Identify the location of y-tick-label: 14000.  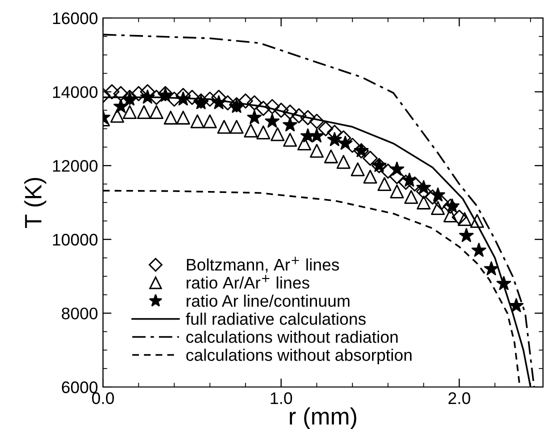
(75, 92).